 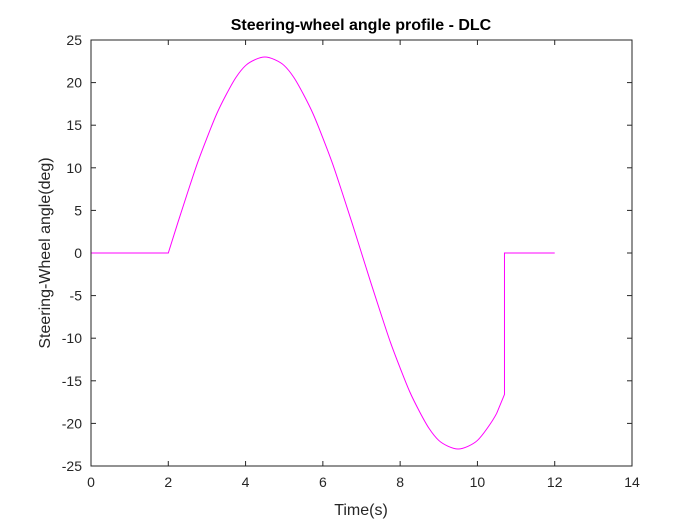 What do you see at coordinates (72, 253) in the screenshot?
I see `y-tick-labels: -25 -20 -15 -10 -5 0 5 10 15 20 25` at bounding box center [72, 253].